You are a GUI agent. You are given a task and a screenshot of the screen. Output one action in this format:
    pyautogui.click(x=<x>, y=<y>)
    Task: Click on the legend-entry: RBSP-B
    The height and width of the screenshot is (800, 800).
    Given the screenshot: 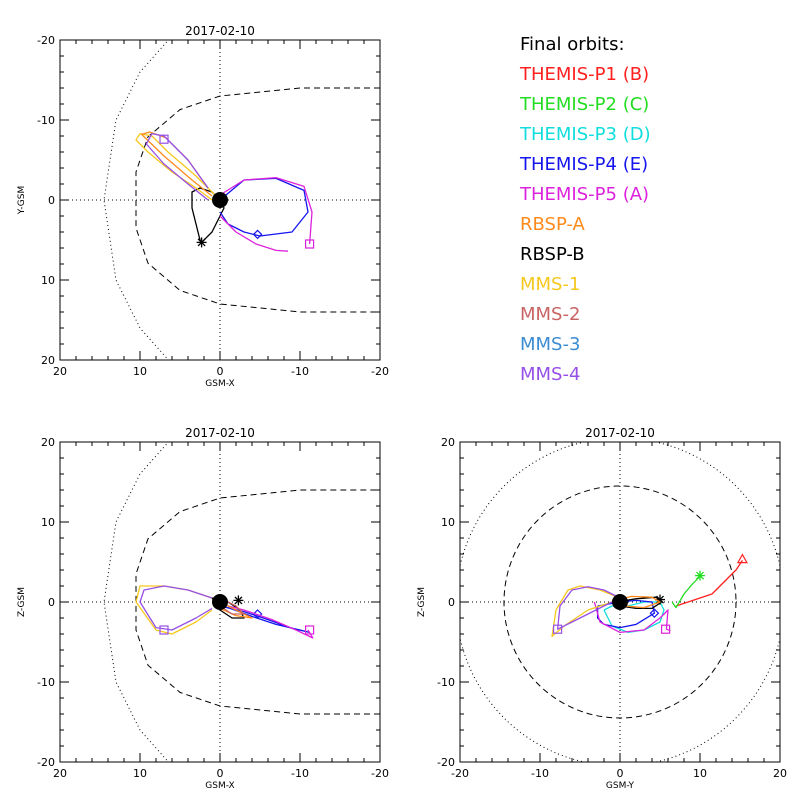 What is the action you would take?
    pyautogui.click(x=552, y=254)
    